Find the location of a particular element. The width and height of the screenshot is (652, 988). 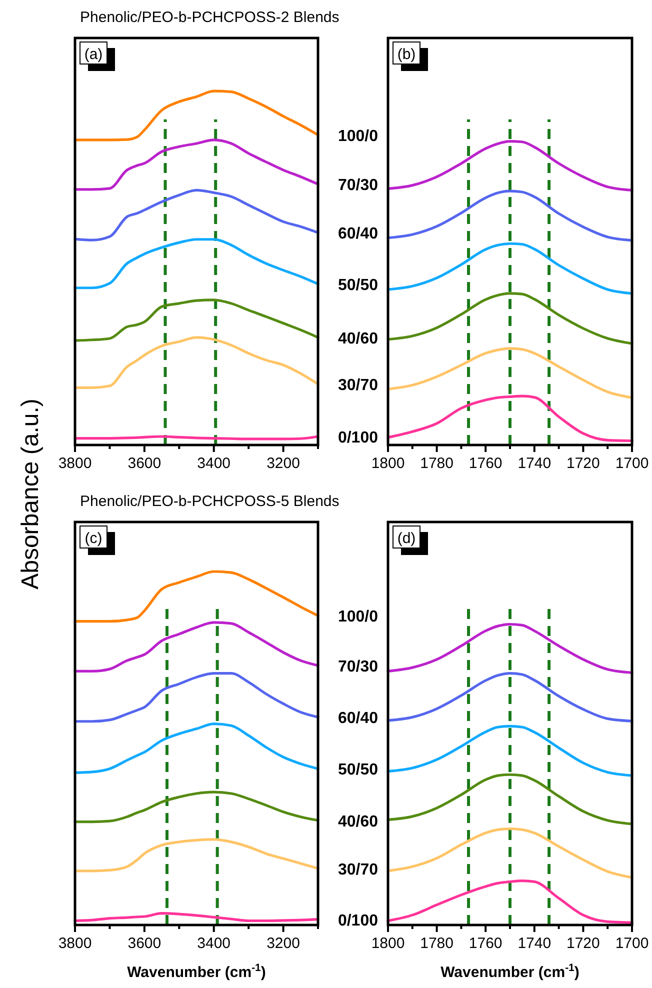

text: (c) is located at coordinates (93, 538).